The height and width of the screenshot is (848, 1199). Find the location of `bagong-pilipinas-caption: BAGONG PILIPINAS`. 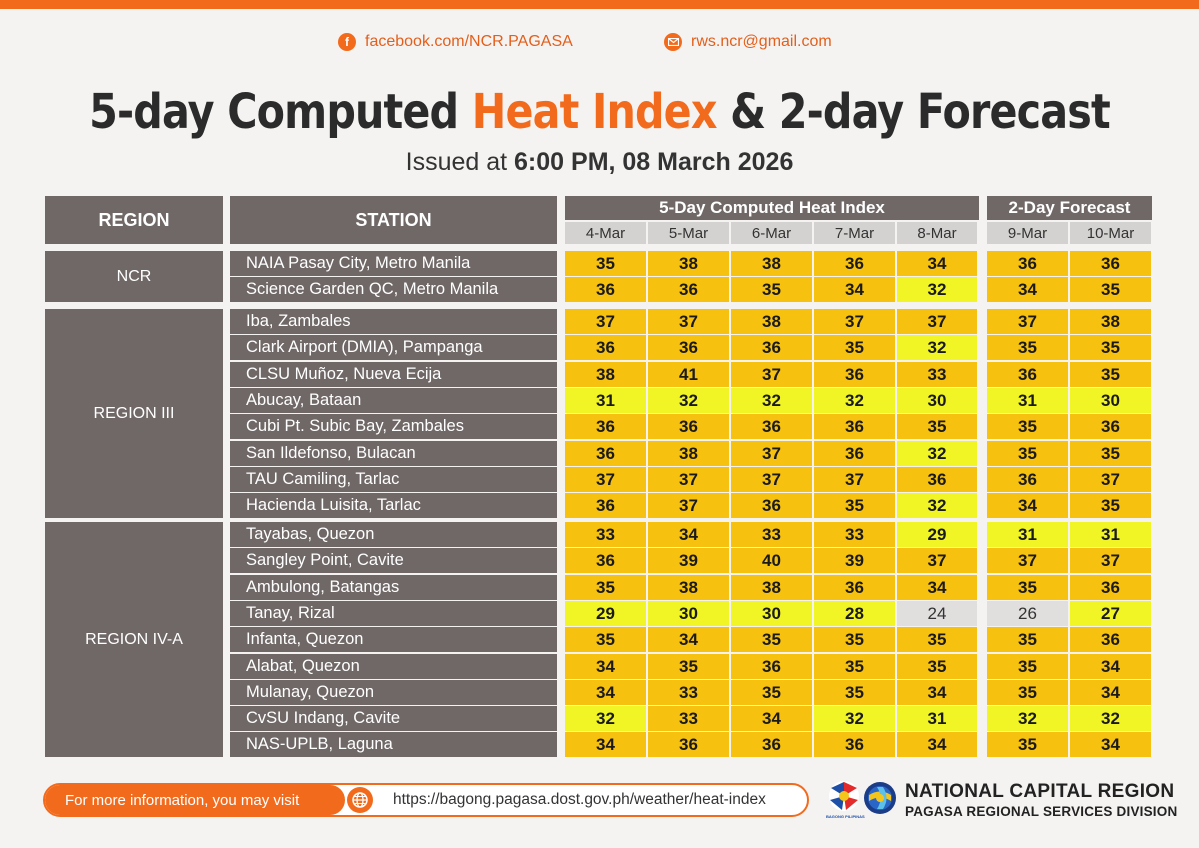

bagong-pilipinas-caption: BAGONG PILIPINAS is located at coordinates (845, 816).